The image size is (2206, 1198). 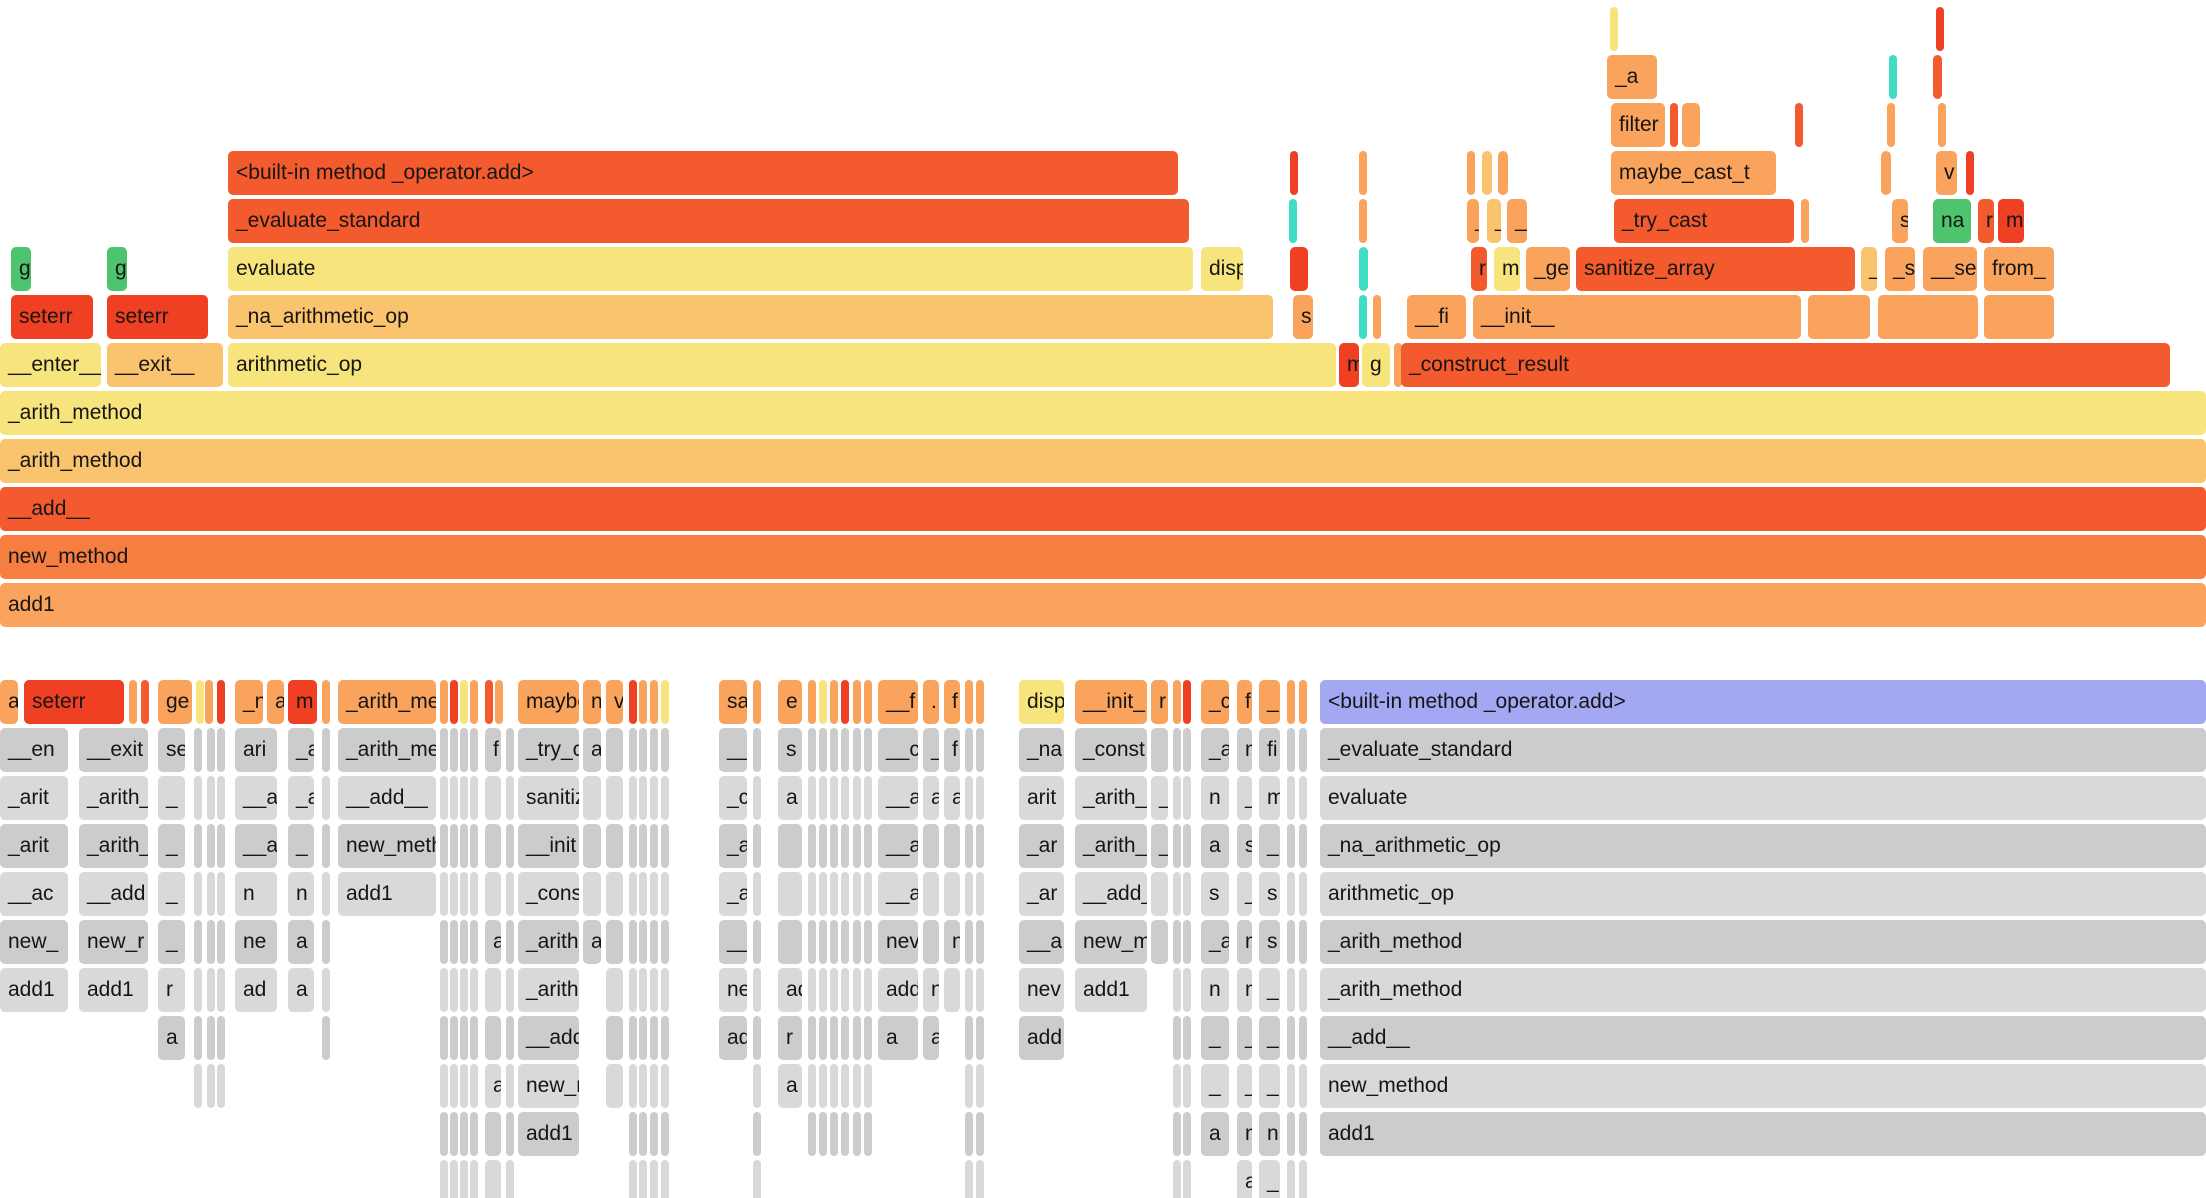 I want to click on flame-frame: __en, so click(x=34, y=750).